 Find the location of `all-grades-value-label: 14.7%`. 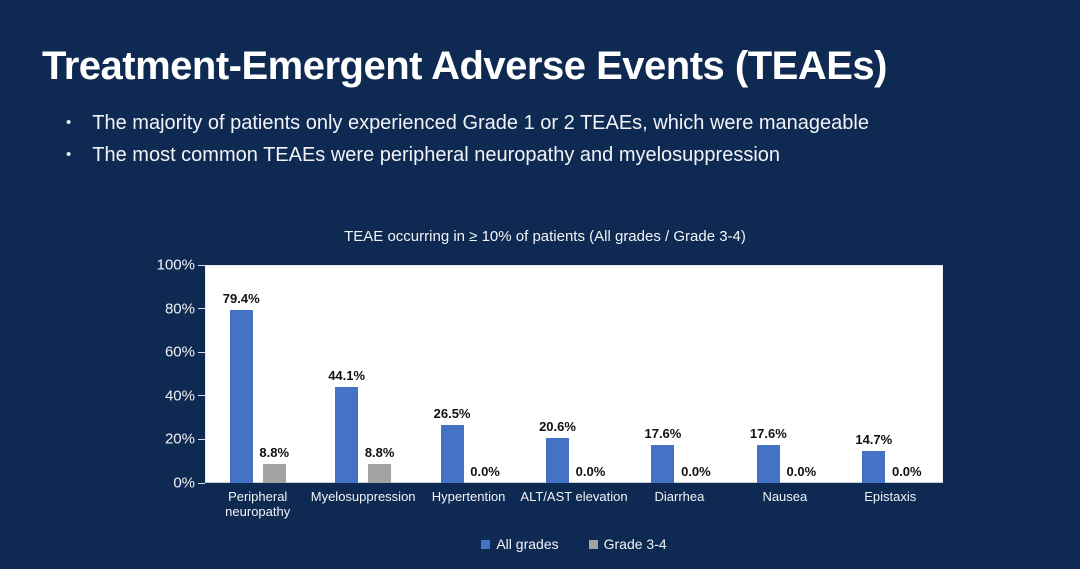

all-grades-value-label: 14.7% is located at coordinates (874, 439).